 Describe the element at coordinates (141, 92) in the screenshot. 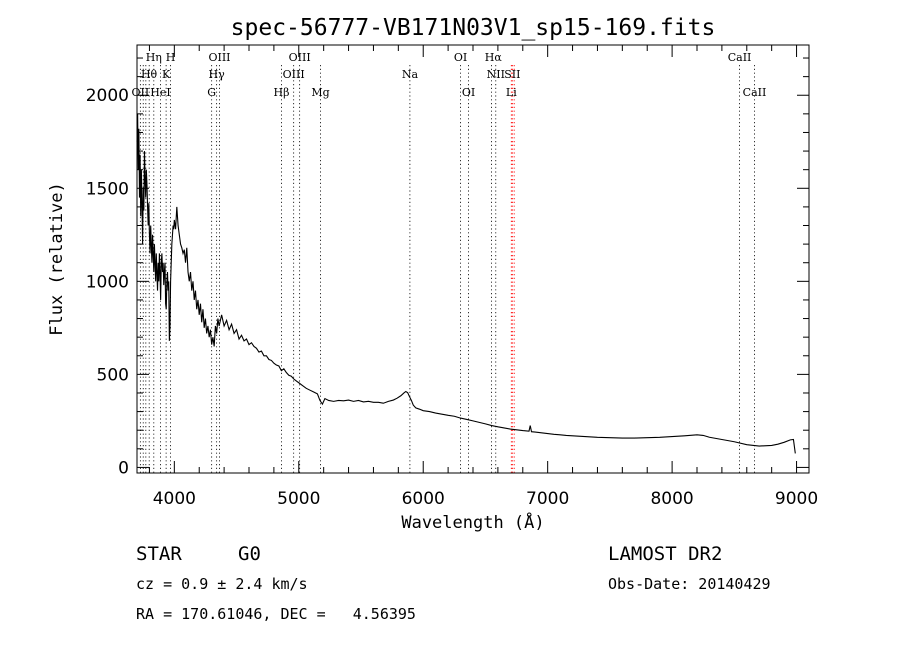

I see `line-label: OII` at that location.